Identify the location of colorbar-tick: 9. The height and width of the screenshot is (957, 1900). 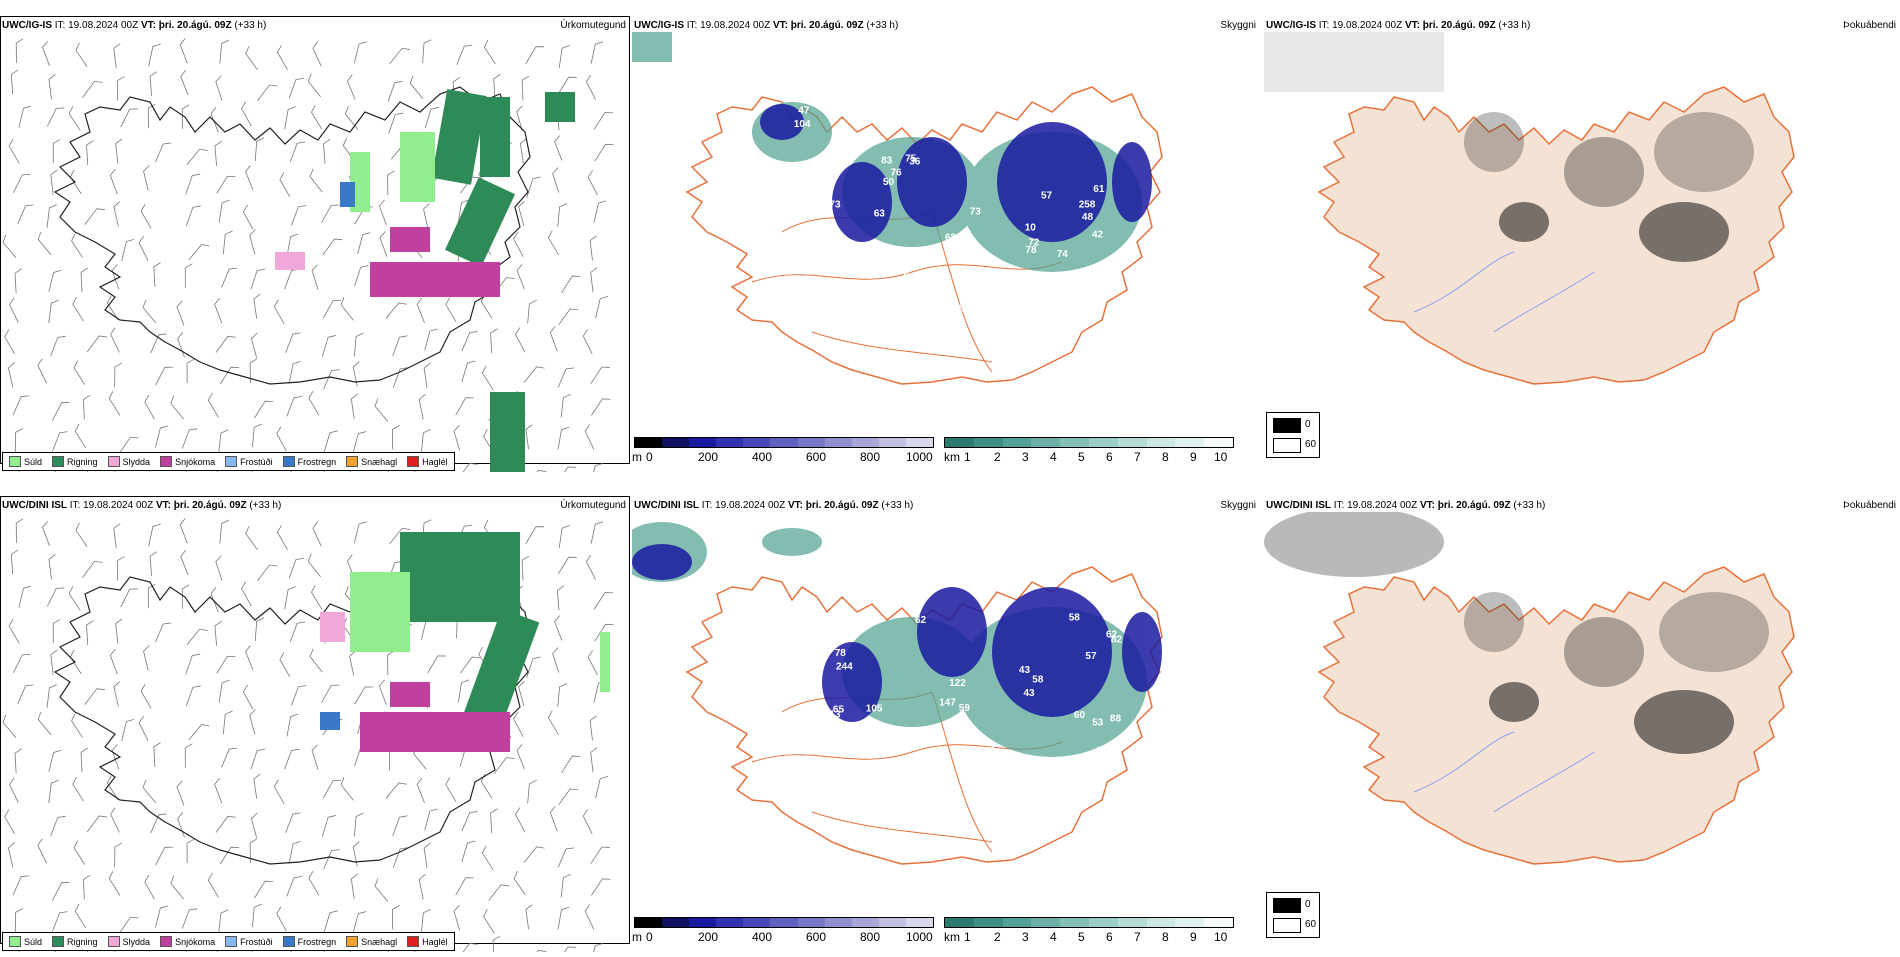
(1193, 937).